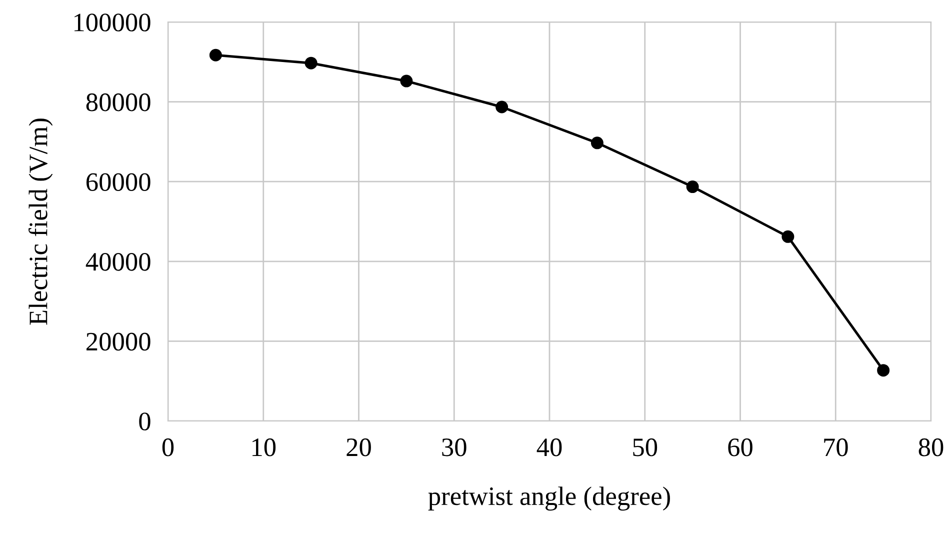 The height and width of the screenshot is (543, 949). I want to click on x-tick-label: 50, so click(645, 447).